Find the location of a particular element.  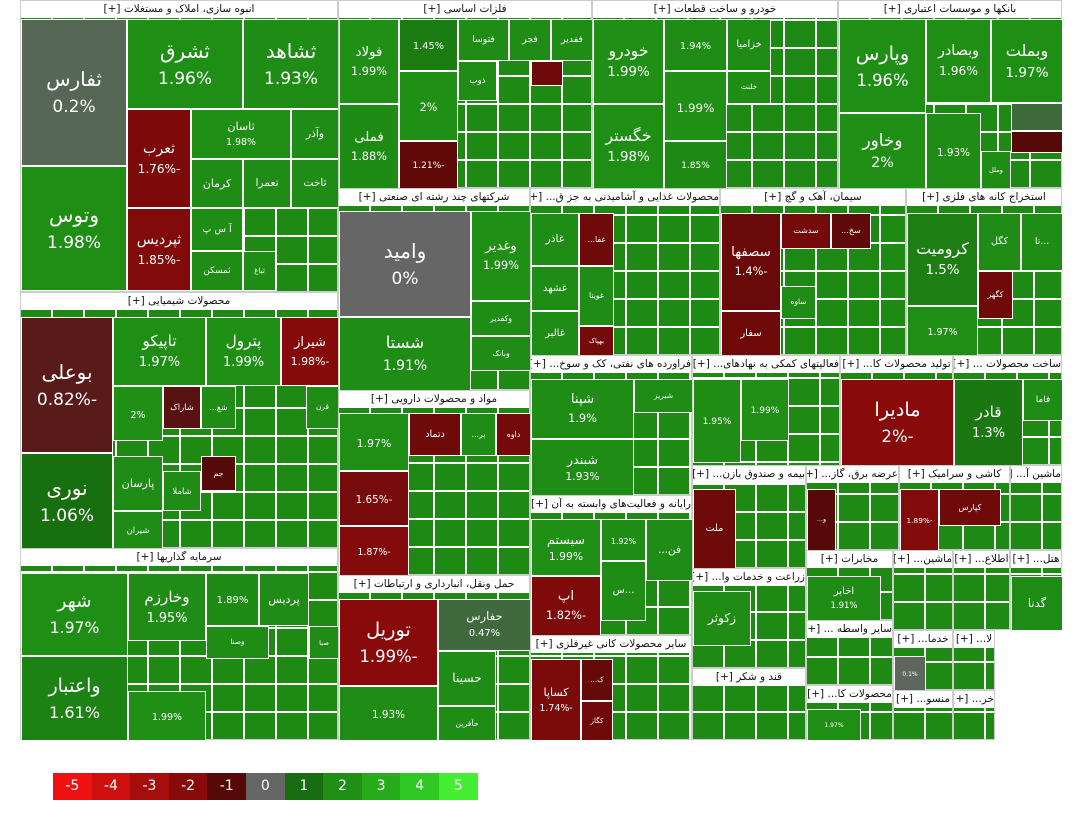

tile: وبصادر 1.96% is located at coordinates (958, 61).